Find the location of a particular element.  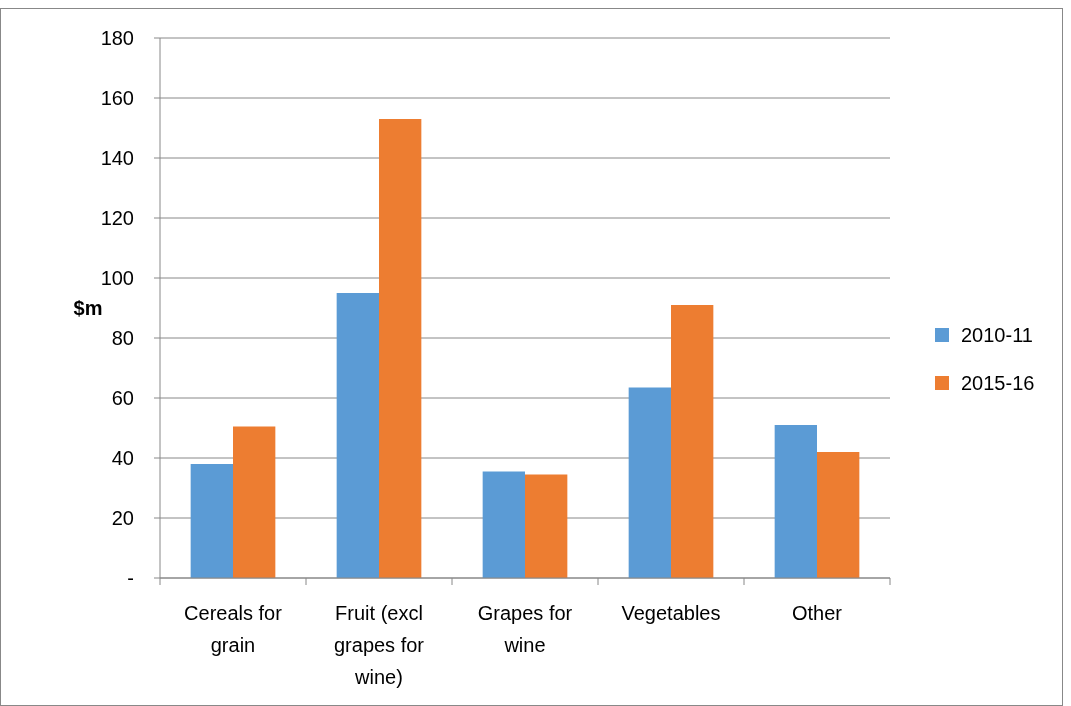

y-tick-label: 180 is located at coordinates (117, 38).